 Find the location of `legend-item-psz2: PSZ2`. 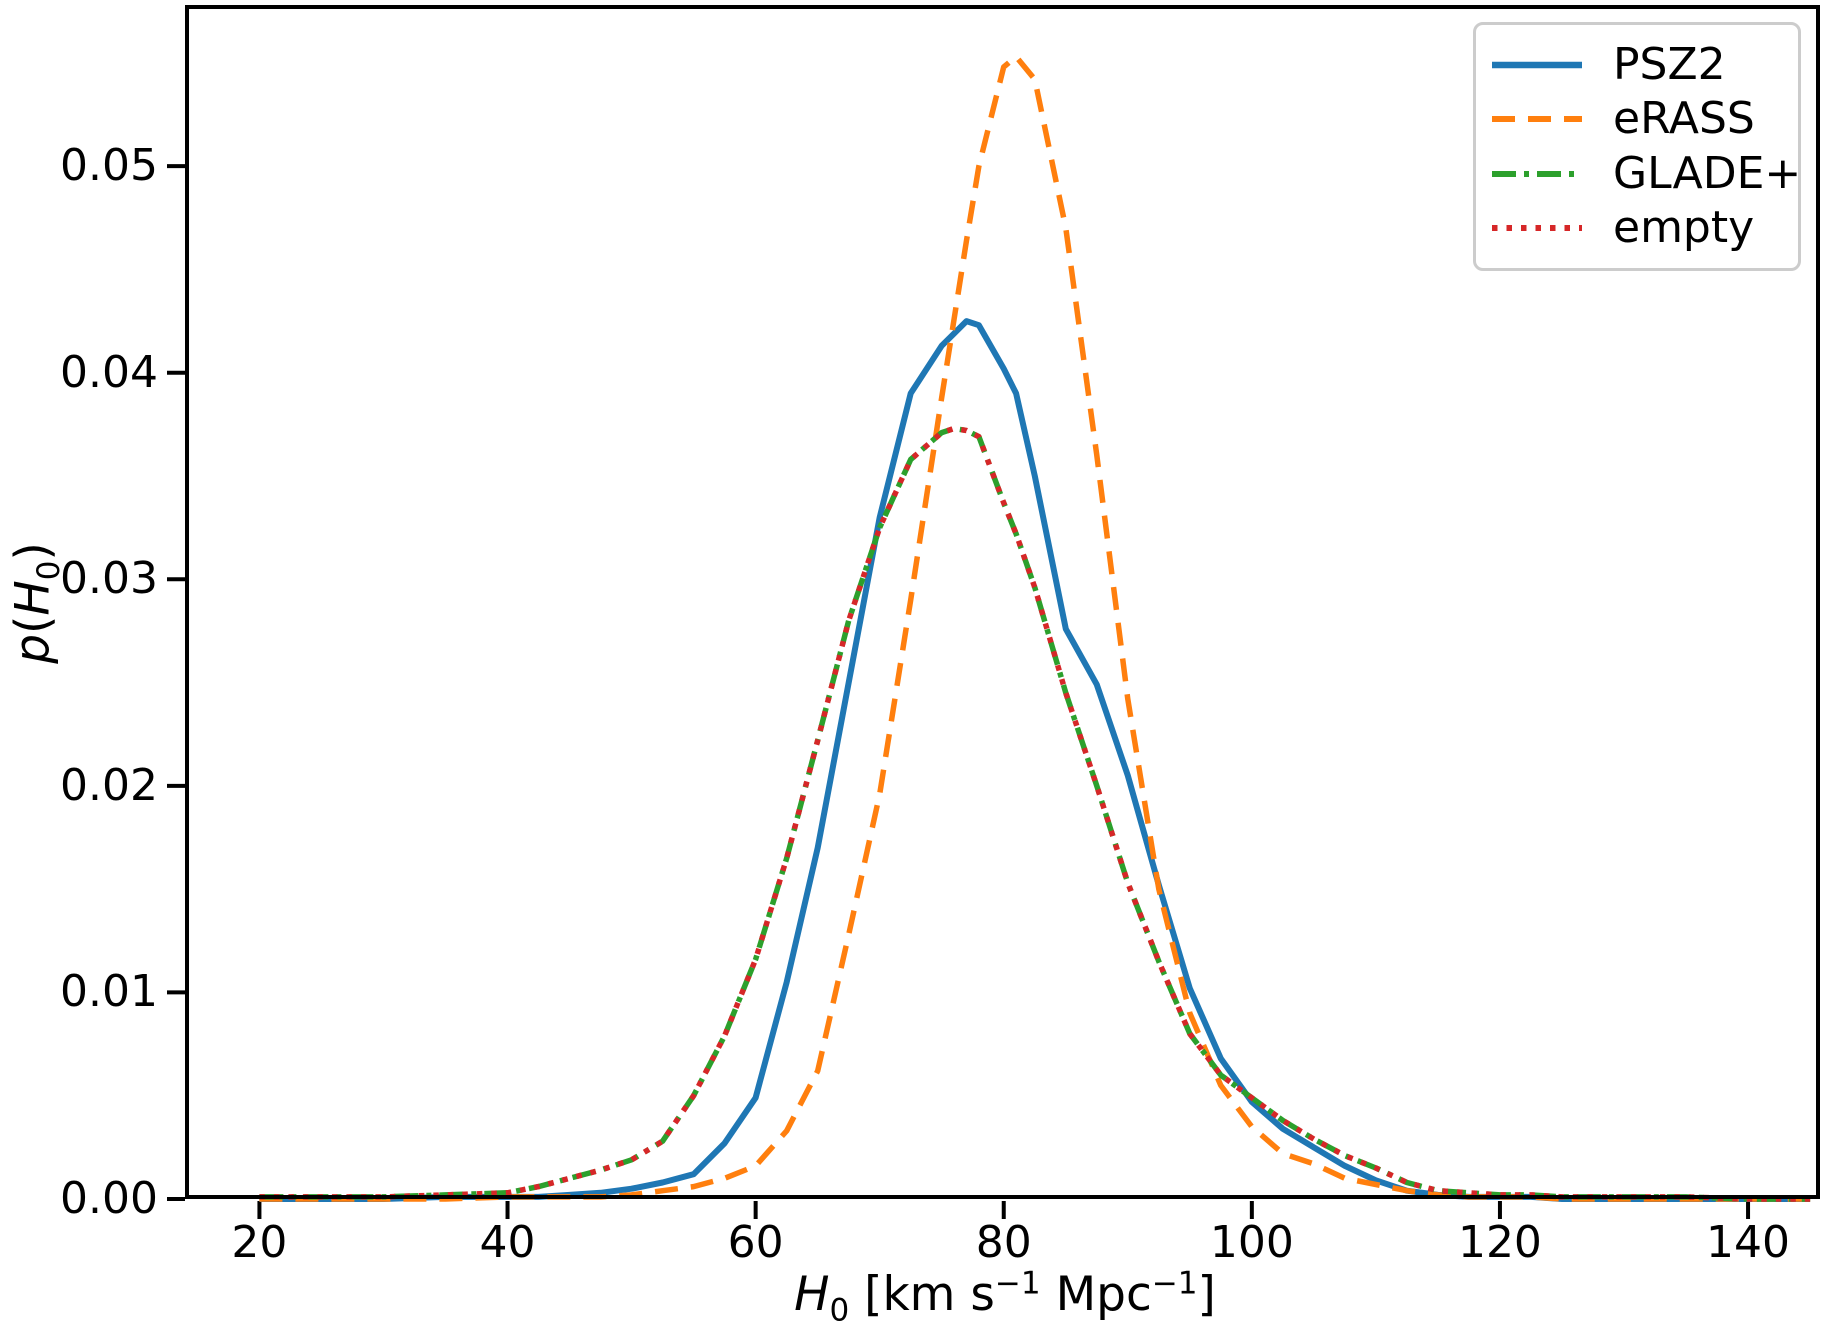

legend-item-psz2: PSZ2 is located at coordinates (1636, 65).